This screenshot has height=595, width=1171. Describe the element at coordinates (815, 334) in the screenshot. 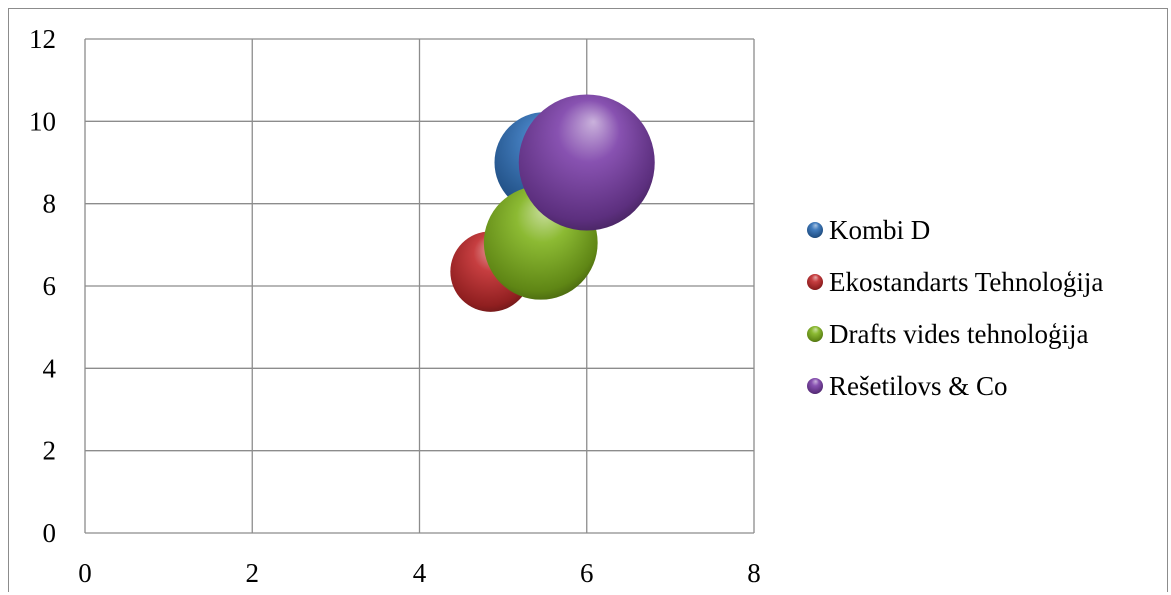

I see `legend-marker-drafts-vides-tehnolo-ija` at that location.